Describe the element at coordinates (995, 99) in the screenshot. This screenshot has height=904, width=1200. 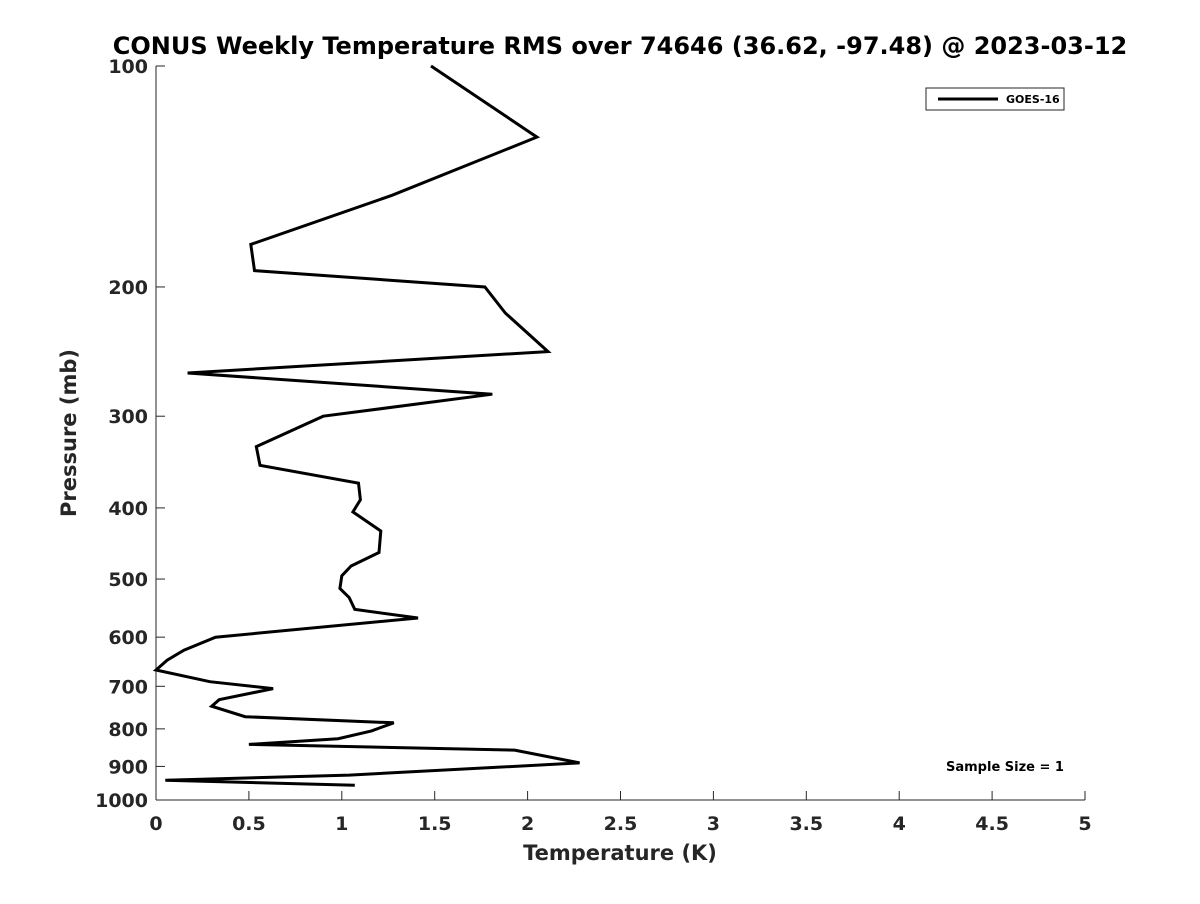
I see `legend: GOES-16` at that location.